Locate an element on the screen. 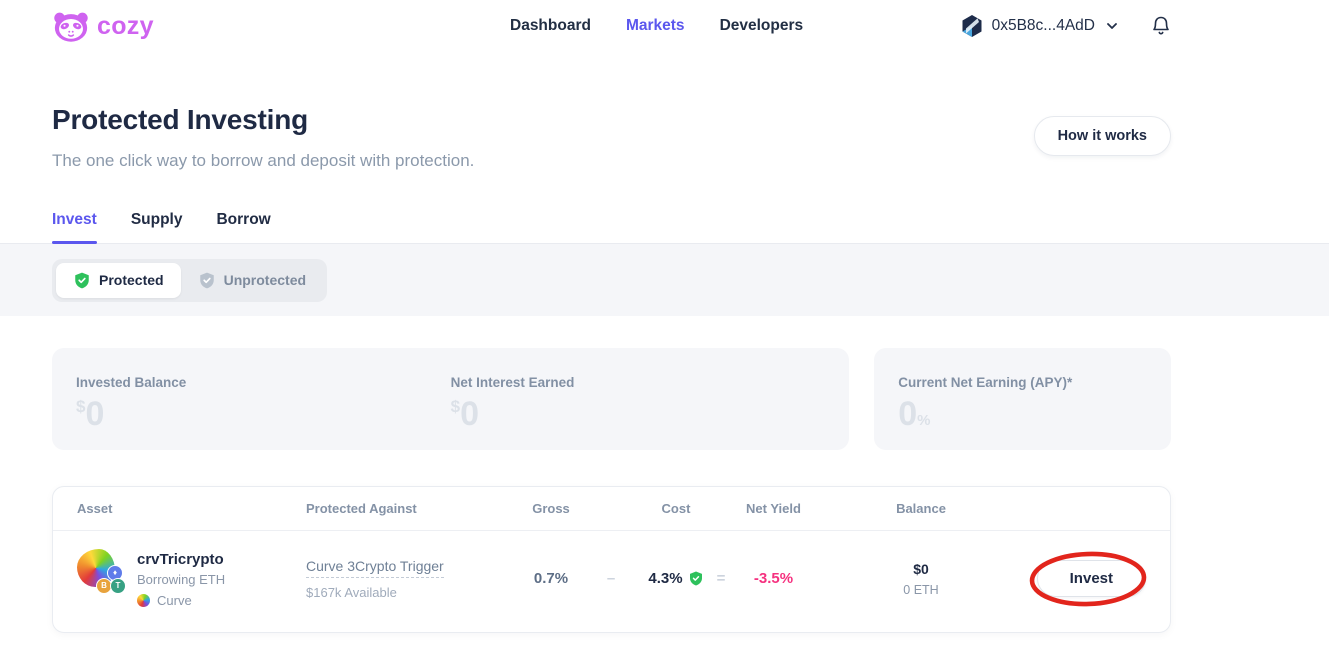  main-nav: Dashboard Markets Developers is located at coordinates (656, 26).